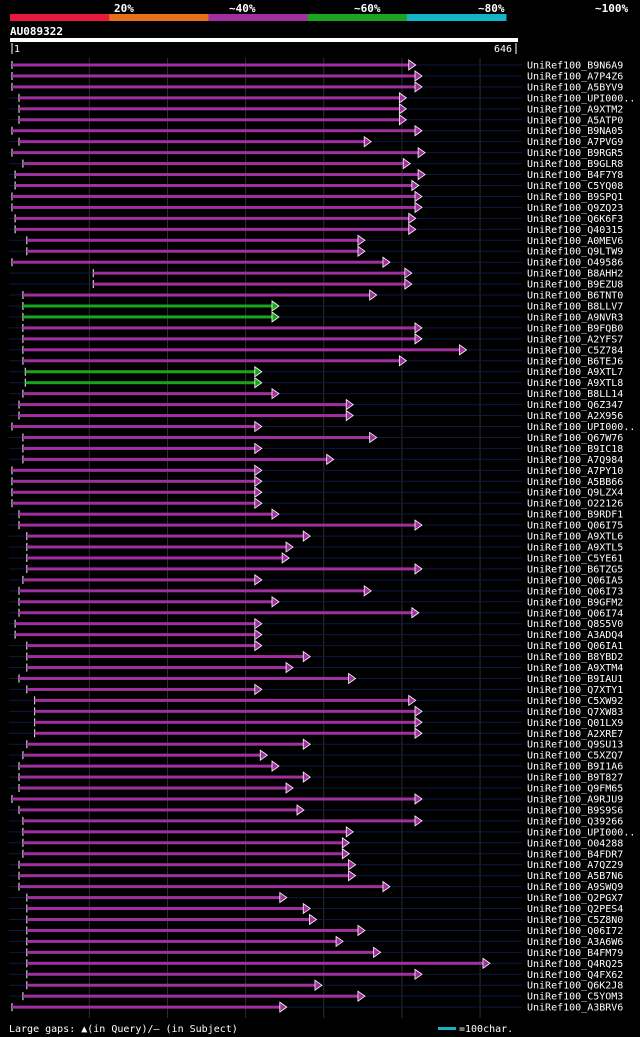 This screenshot has height=1037, width=640. I want to click on hit-row: UniRef100_A3A6W6, so click(316, 941).